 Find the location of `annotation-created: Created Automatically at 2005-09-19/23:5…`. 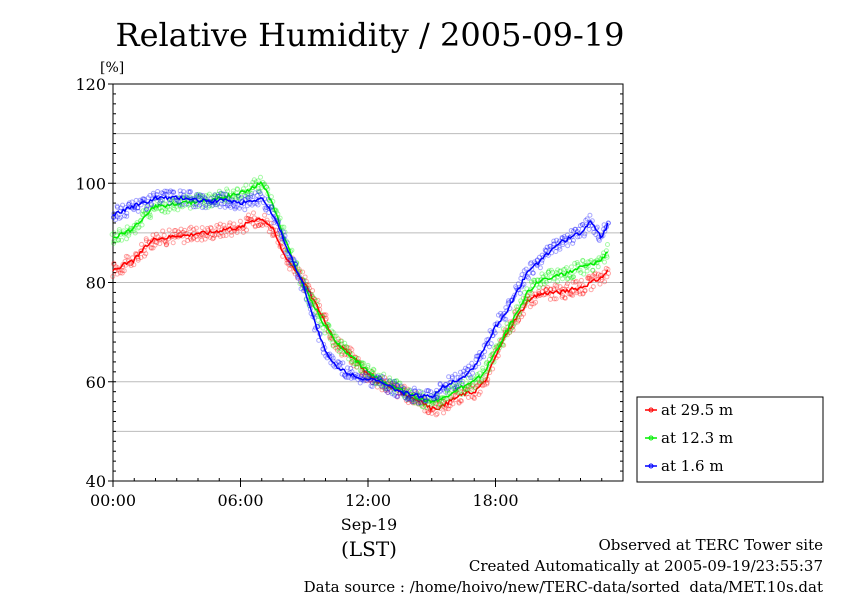

annotation-created: Created Automatically at 2005-09-19/23:5… is located at coordinates (646, 566).